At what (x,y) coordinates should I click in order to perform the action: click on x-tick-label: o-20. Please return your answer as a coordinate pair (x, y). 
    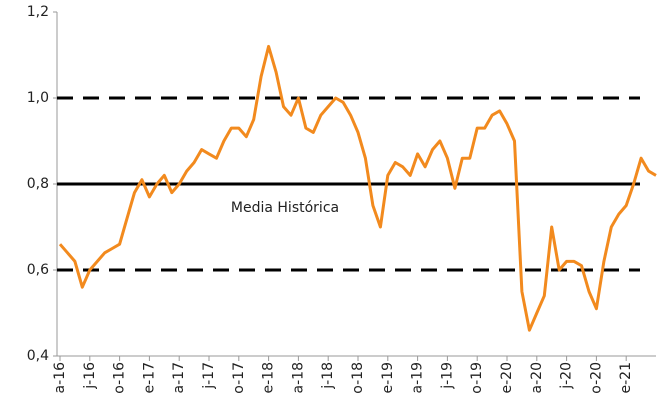
    Looking at the image, I should click on (596, 378).